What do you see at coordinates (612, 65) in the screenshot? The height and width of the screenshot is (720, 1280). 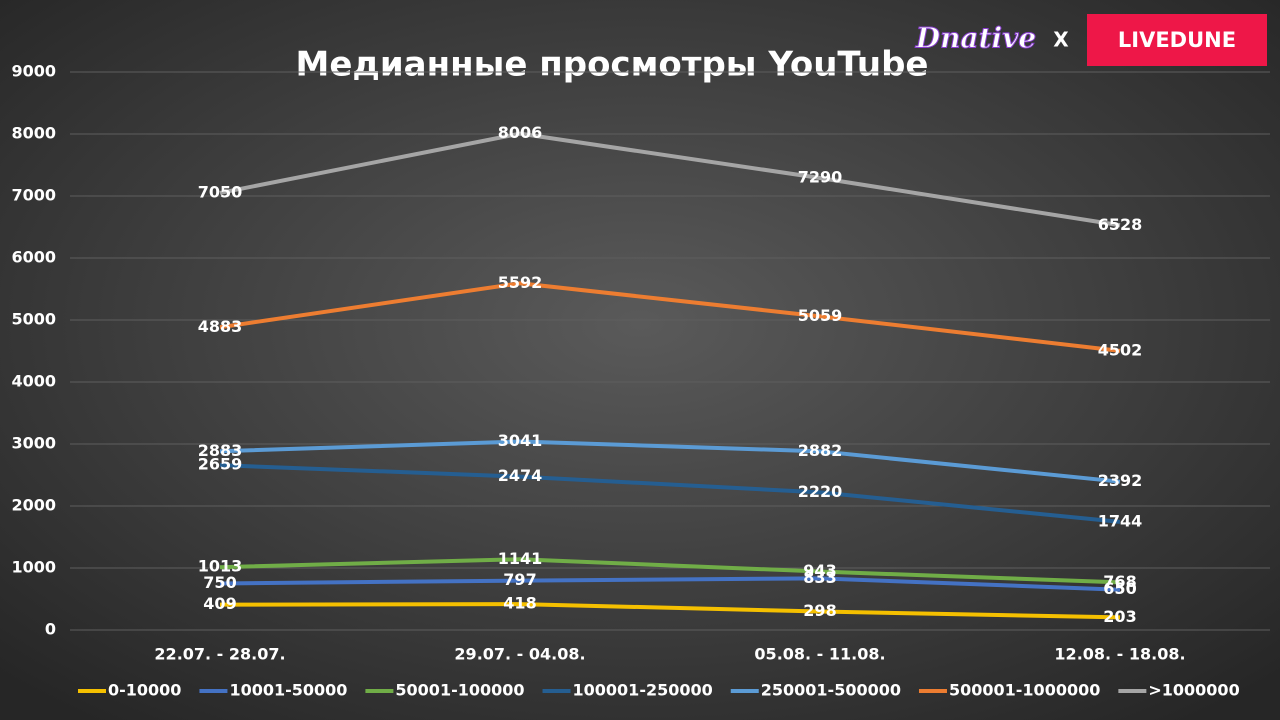 I see `chart-title: Медианные просмотры YouTube` at bounding box center [612, 65].